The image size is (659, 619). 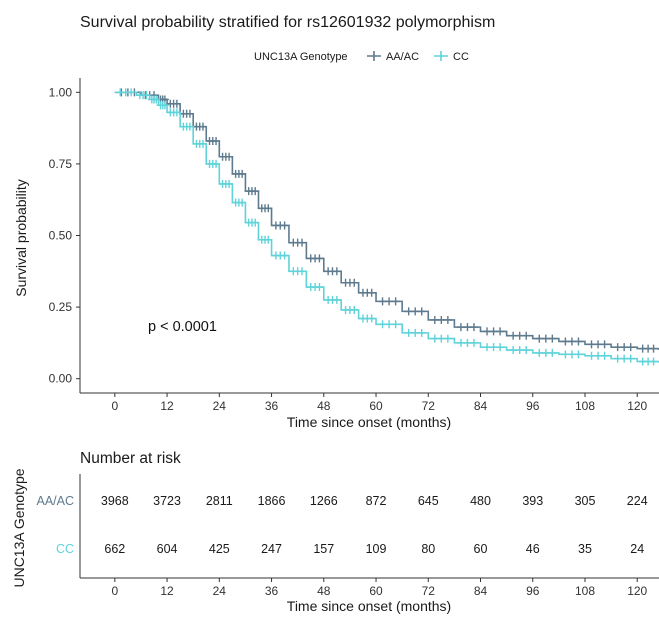 What do you see at coordinates (637, 549) in the screenshot?
I see `risk-count: 24` at bounding box center [637, 549].